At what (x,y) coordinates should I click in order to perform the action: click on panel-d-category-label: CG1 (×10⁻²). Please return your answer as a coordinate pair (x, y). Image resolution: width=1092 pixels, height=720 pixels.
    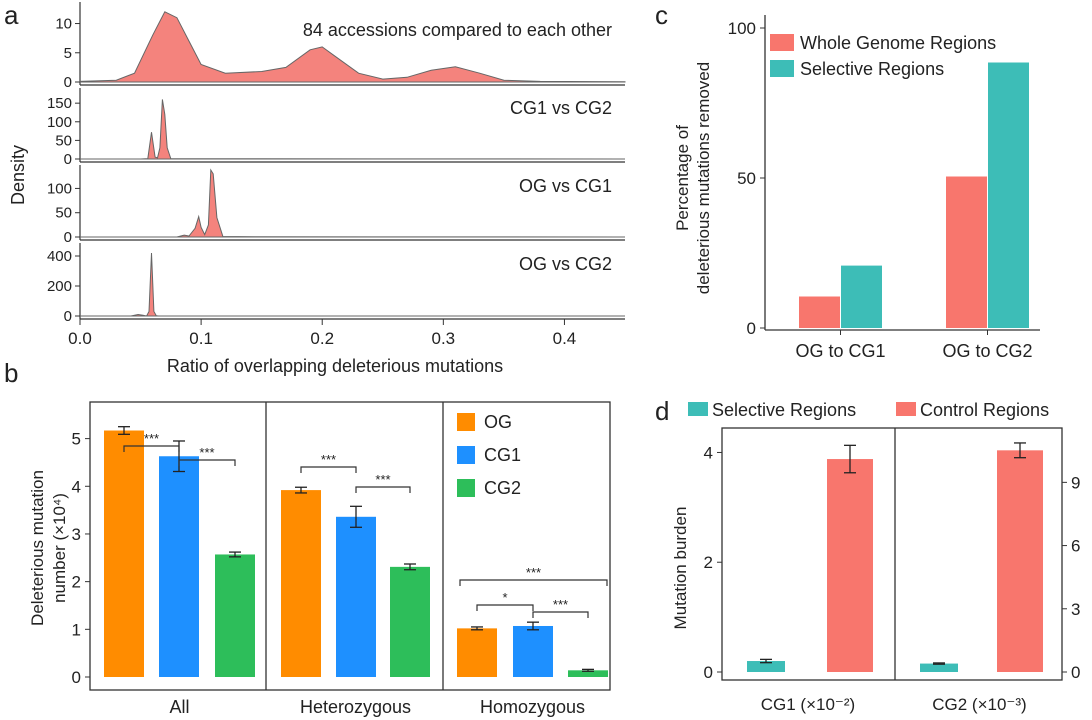
    Looking at the image, I should click on (808, 704).